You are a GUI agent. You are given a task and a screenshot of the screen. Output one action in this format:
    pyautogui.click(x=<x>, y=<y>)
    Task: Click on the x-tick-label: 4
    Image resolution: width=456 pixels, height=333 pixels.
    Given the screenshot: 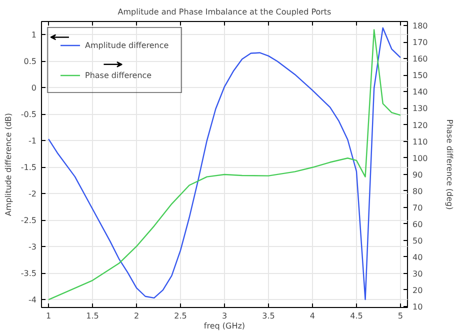 What is the action you would take?
    pyautogui.click(x=313, y=316)
    